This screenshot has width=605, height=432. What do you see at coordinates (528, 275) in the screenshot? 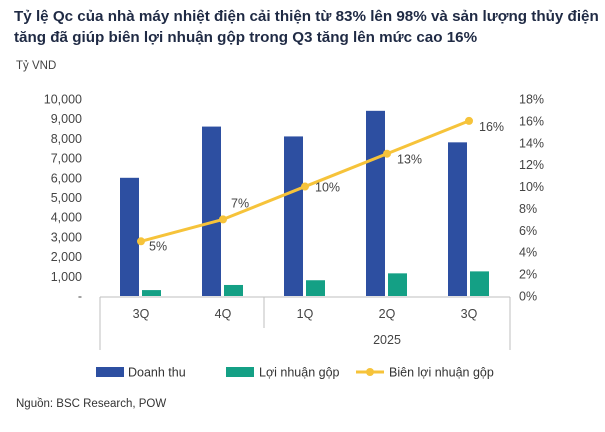
I see `y-right-tick-label: 2%` at bounding box center [528, 275].